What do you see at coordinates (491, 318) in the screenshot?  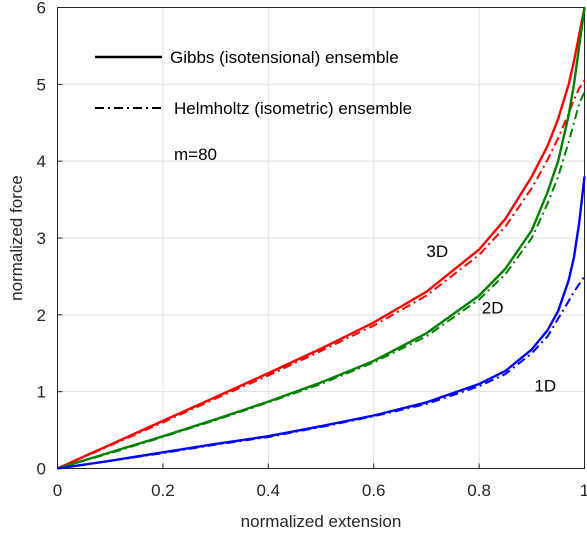 I see `annotations: 3D 2D 1D` at bounding box center [491, 318].